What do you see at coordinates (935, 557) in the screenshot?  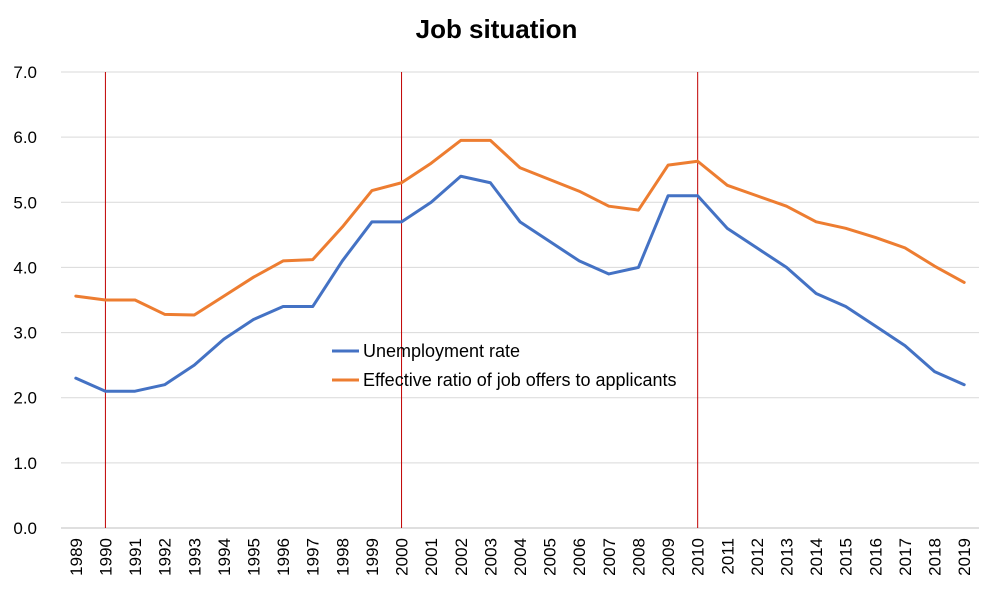 I see `x-tick-label: 2018` at bounding box center [935, 557].